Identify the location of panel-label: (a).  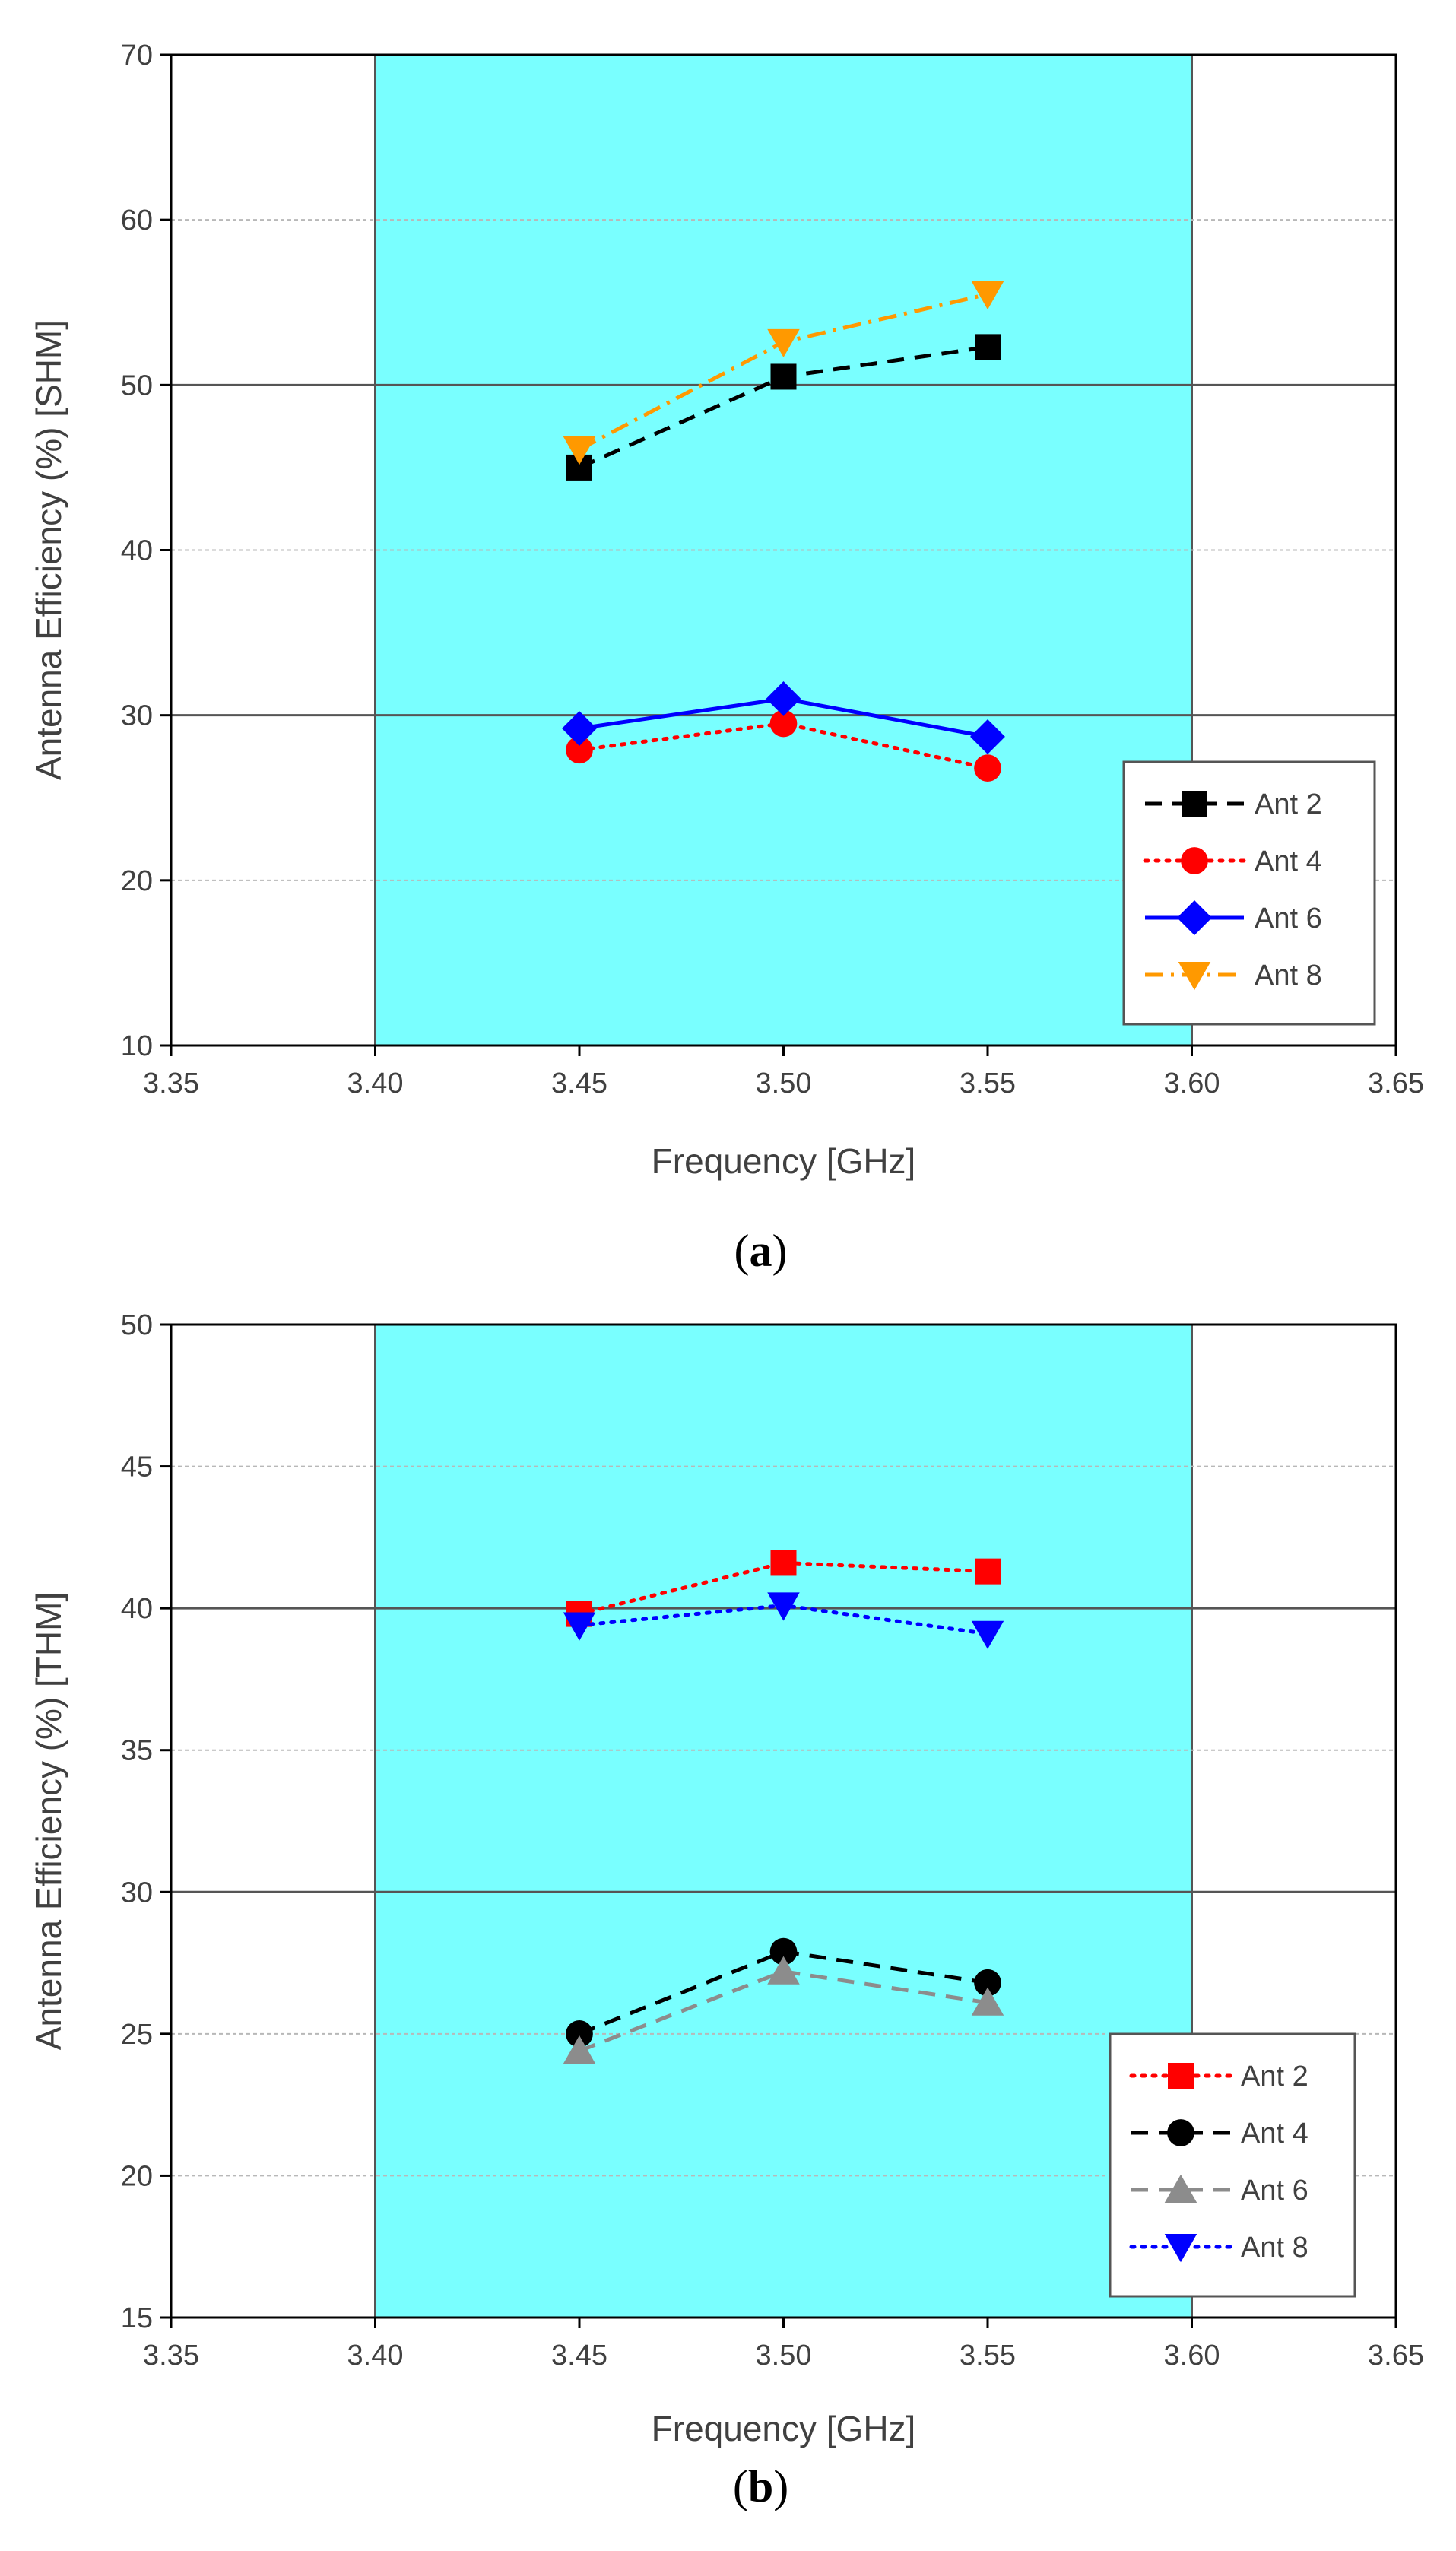
(761, 1251).